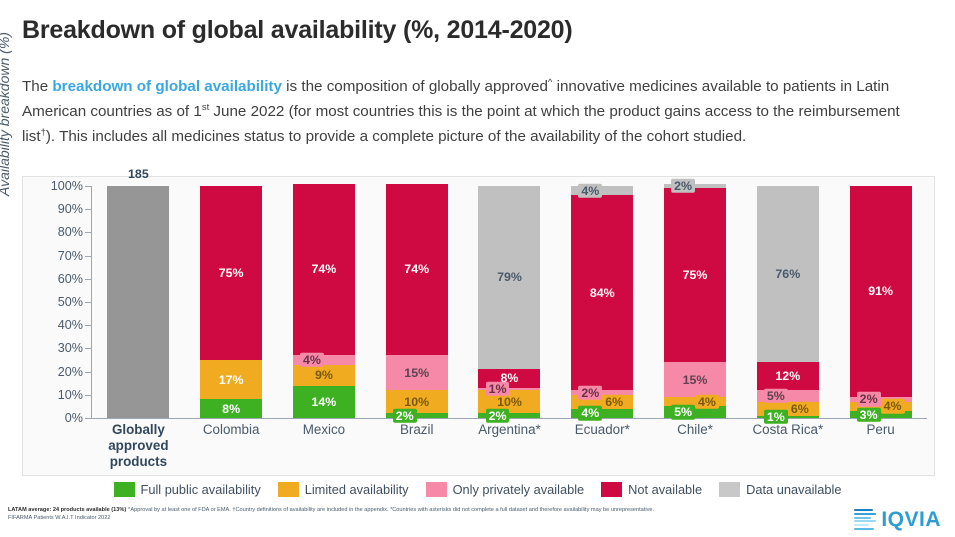  What do you see at coordinates (787, 376) in the screenshot?
I see `bar-segment-notavail: 12%` at bounding box center [787, 376].